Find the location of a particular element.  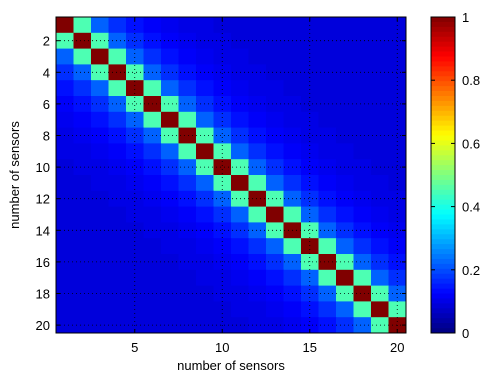

colorbar-ticks: 0 0.2 0.4 0.6 0.8 1 is located at coordinates (455, 175).